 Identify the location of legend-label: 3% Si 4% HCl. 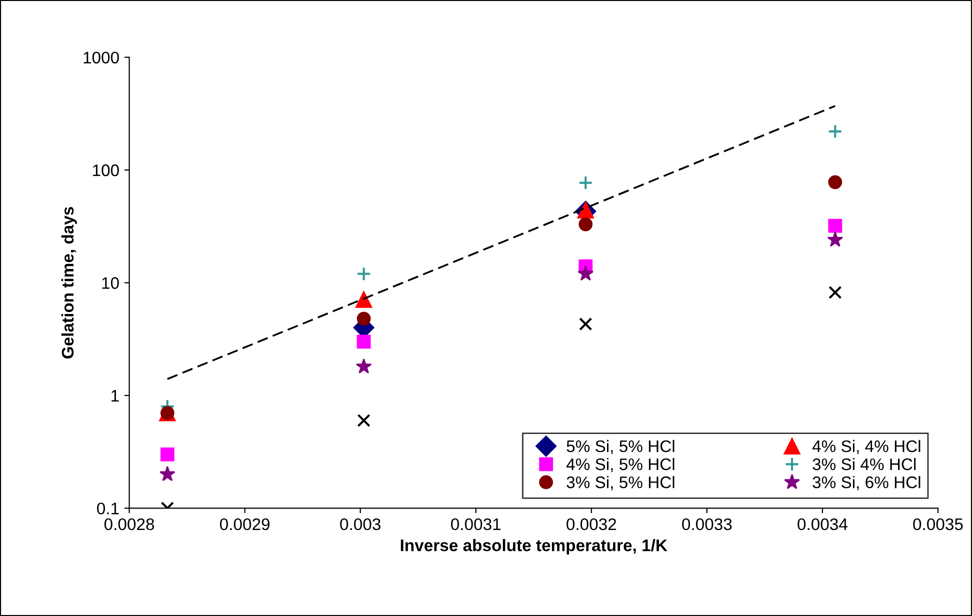
(864, 464).